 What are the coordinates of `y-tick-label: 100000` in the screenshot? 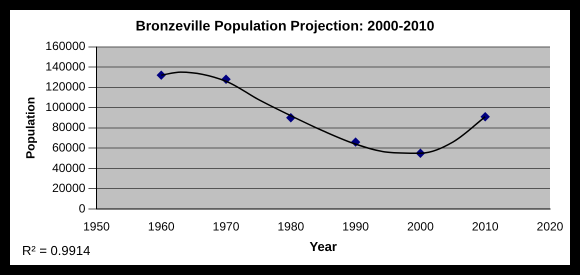 It's located at (65, 107).